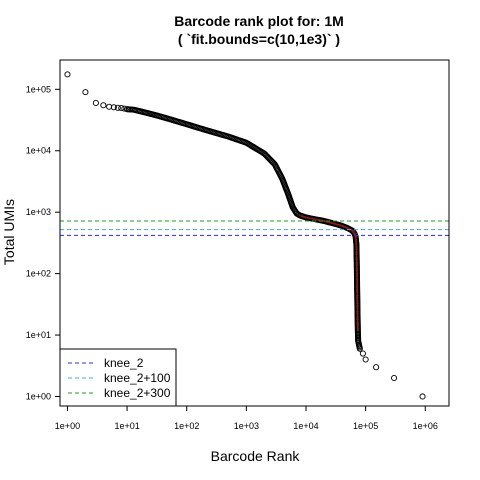 Image resolution: width=480 pixels, height=480 pixels. What do you see at coordinates (137, 393) in the screenshot?
I see `legend-label: knee_2+300` at bounding box center [137, 393].